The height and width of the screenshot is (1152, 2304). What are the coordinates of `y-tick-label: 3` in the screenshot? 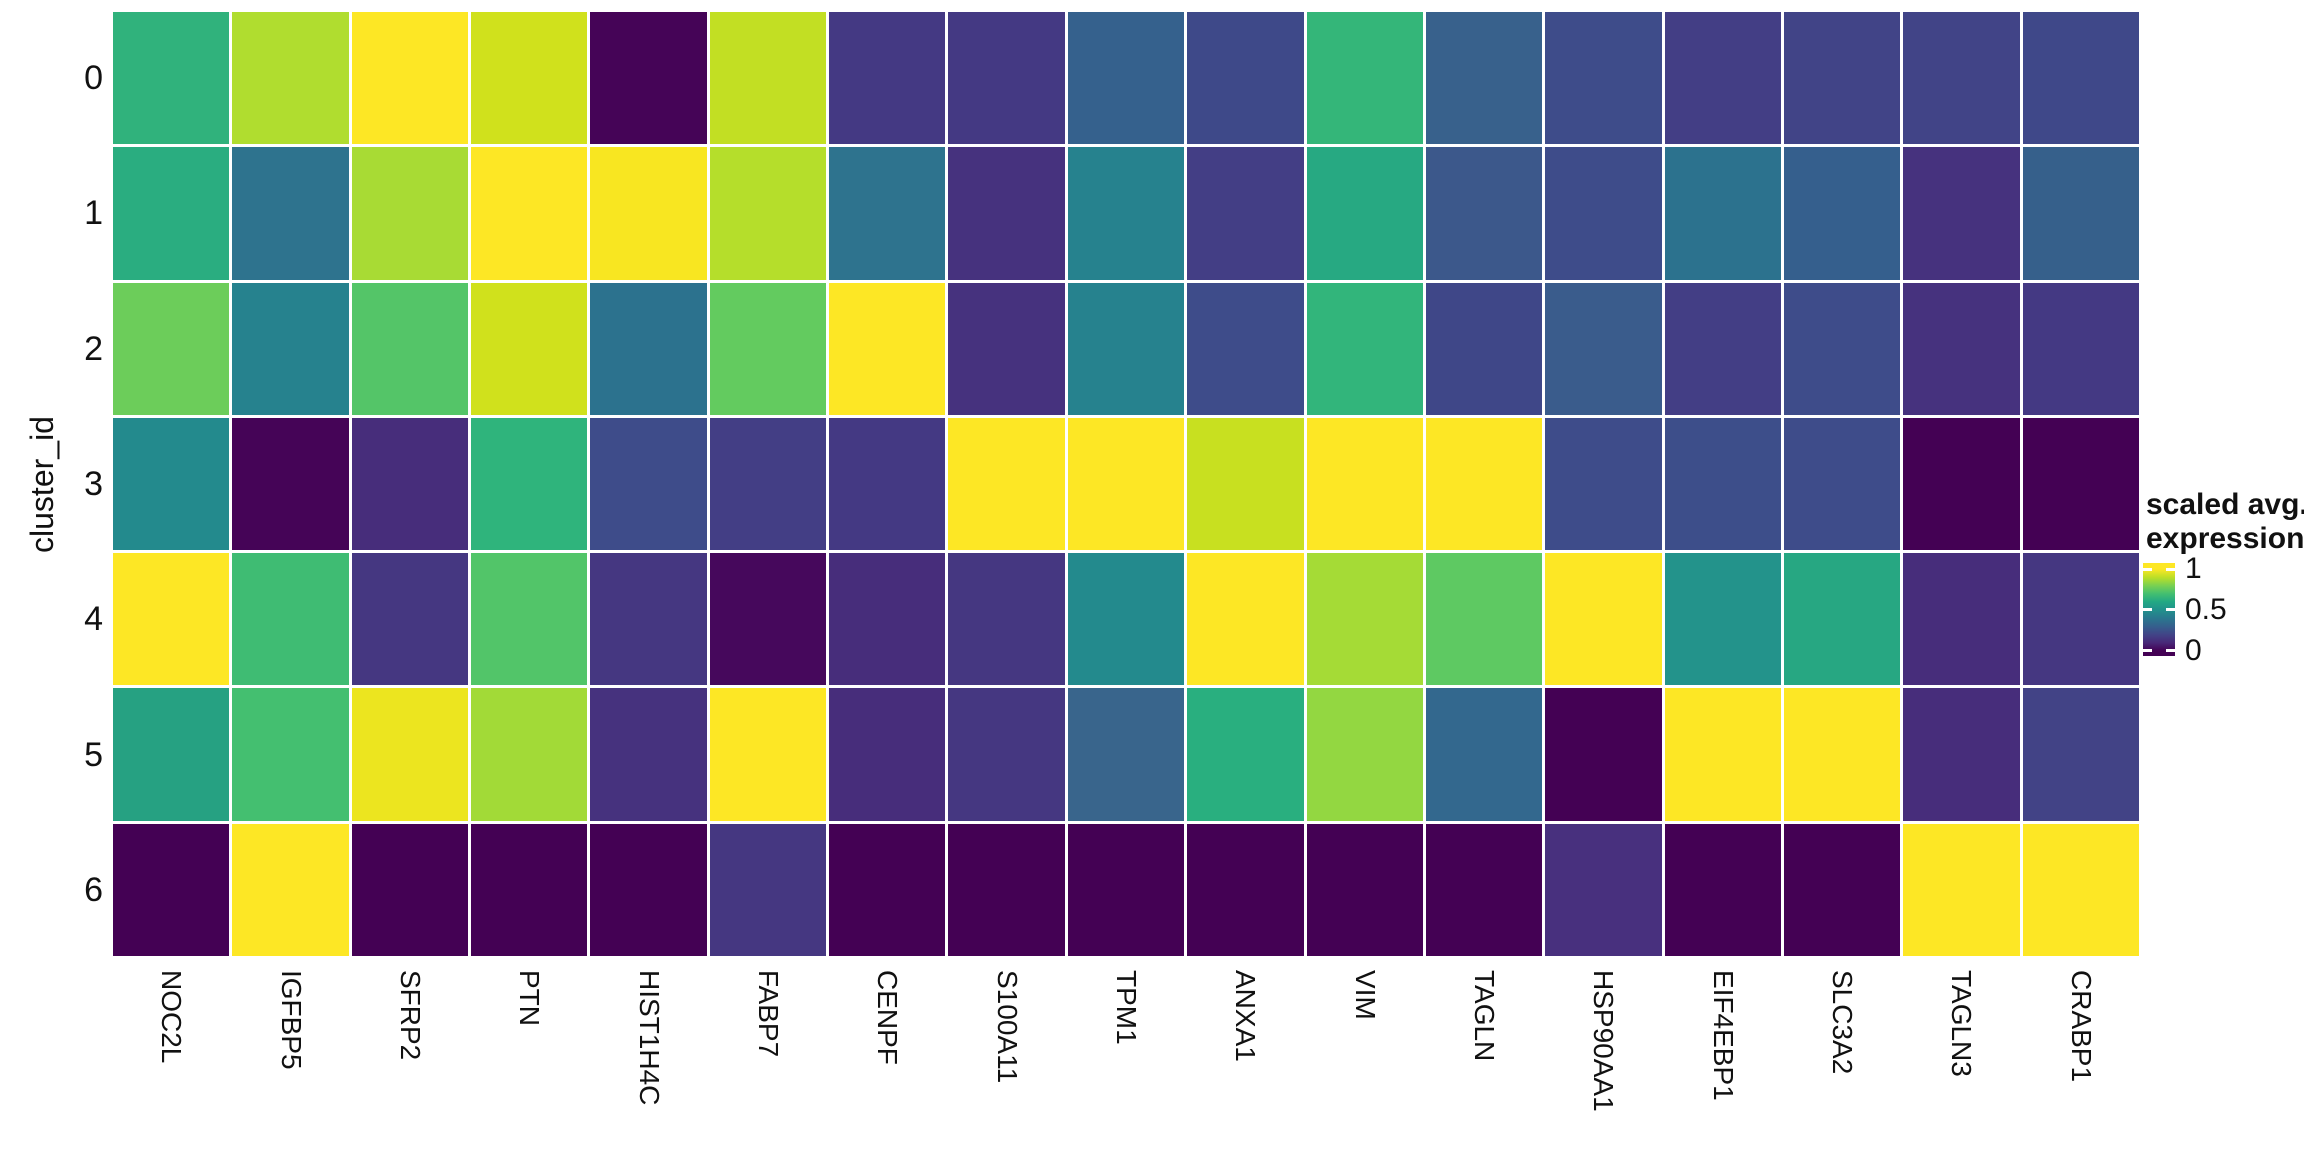 It's located at (93, 484).